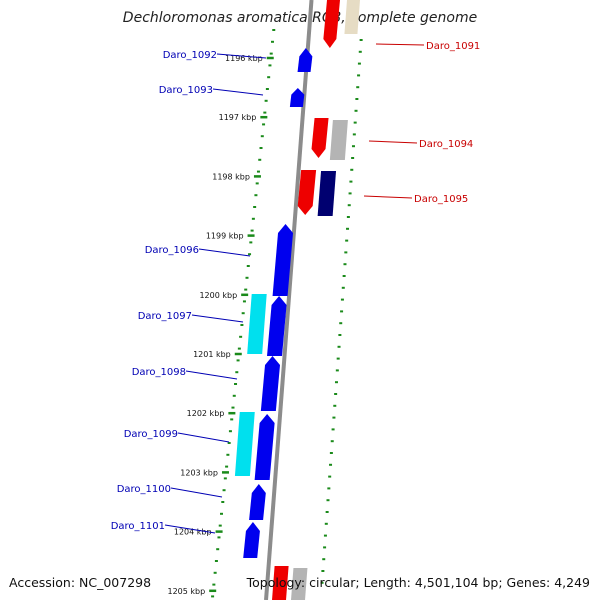  What do you see at coordinates (453, 46) in the screenshot?
I see `gene-label-daro-1091: Daro_1091` at bounding box center [453, 46].